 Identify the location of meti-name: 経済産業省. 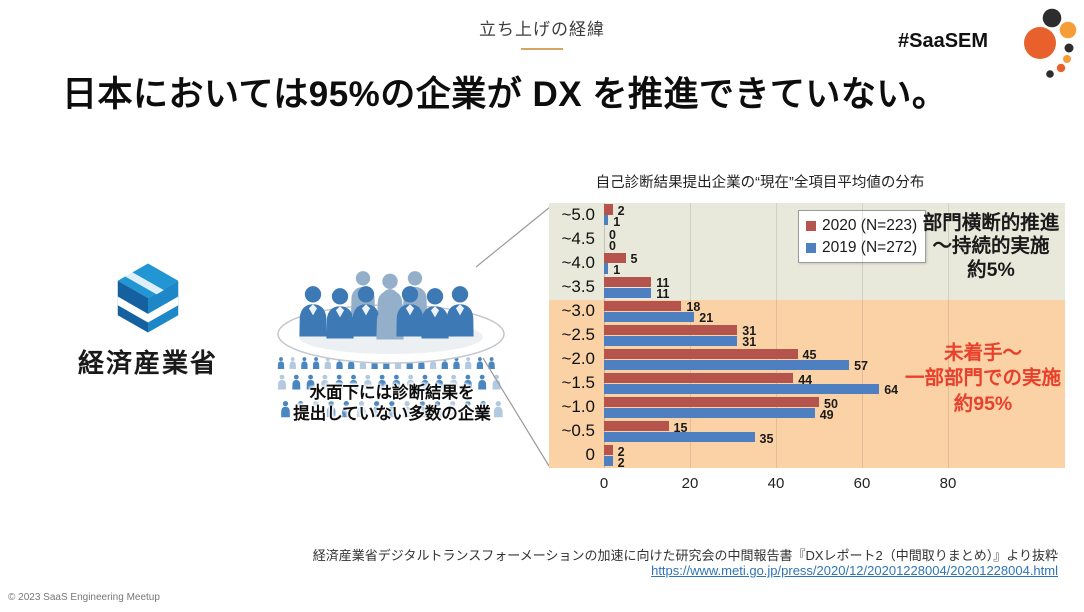
(147, 363).